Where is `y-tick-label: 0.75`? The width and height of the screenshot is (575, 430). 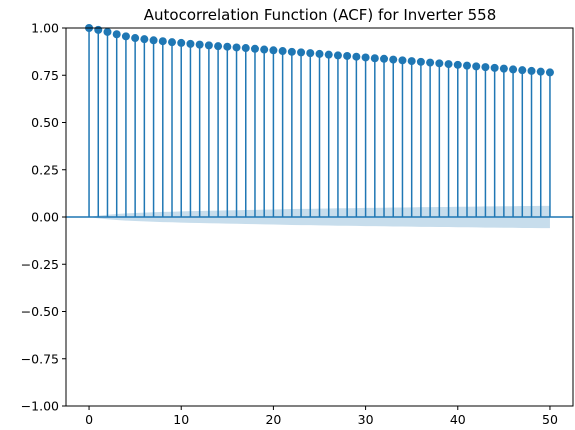
y-tick-label: 0.75 is located at coordinates (45, 75).